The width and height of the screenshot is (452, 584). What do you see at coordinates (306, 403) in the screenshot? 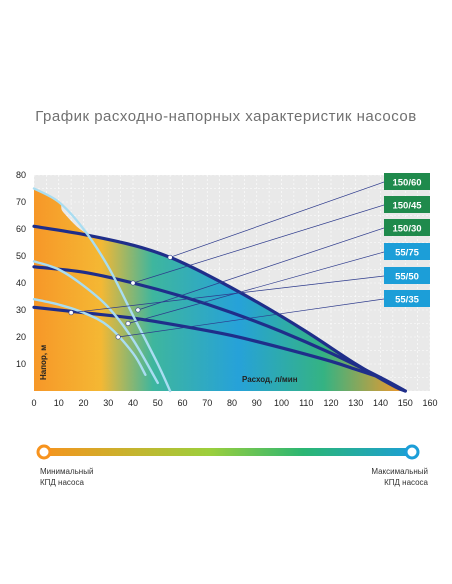
I see `x-tick-label: 110` at bounding box center [306, 403].